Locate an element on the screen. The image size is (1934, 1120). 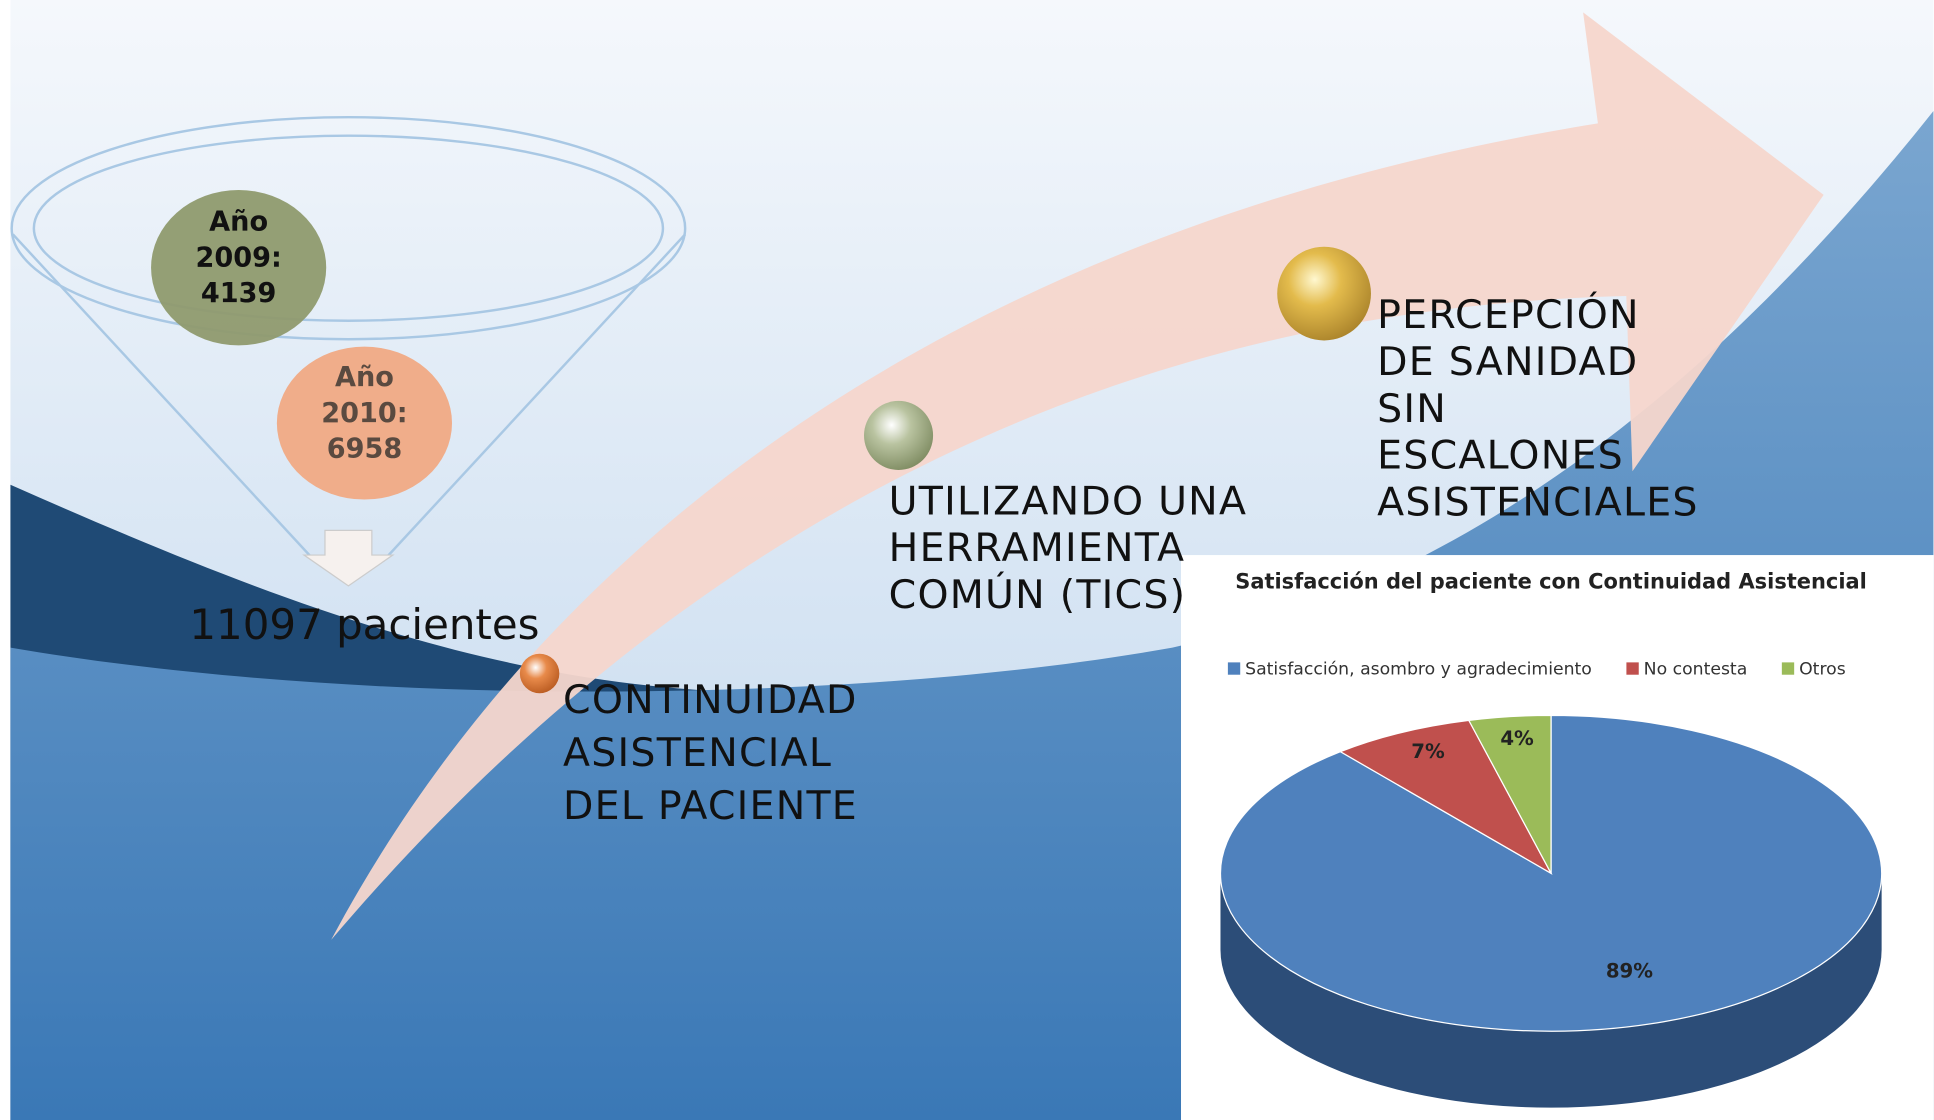
bubble-label: Año 2009: 4139 is located at coordinates (238, 258).